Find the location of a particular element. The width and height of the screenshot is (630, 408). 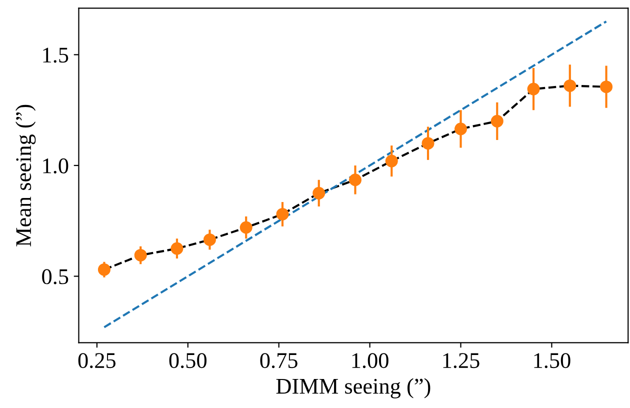

x-tick-label: 0.25 is located at coordinates (97, 360).